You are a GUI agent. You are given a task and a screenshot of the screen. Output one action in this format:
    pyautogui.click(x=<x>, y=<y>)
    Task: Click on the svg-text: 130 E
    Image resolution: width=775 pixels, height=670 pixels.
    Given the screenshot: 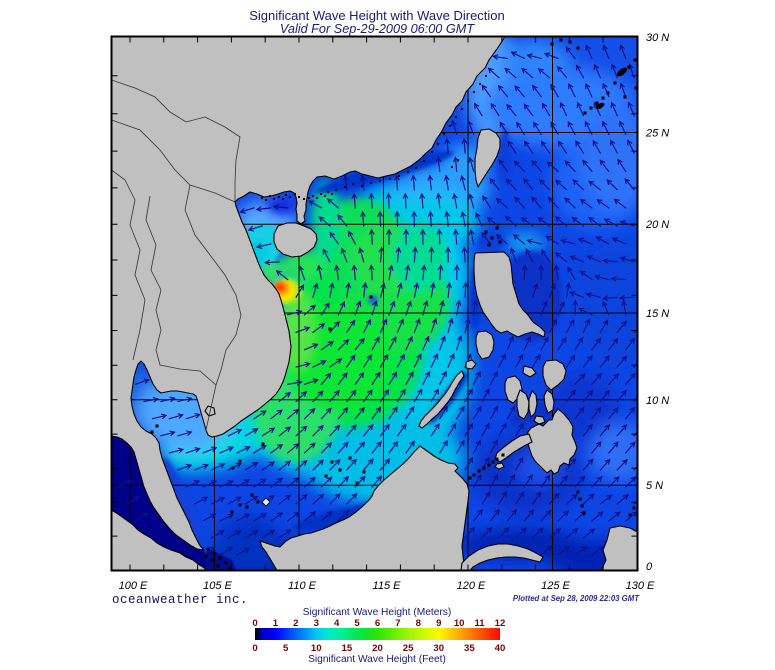 What is the action you would take?
    pyautogui.click(x=640, y=586)
    